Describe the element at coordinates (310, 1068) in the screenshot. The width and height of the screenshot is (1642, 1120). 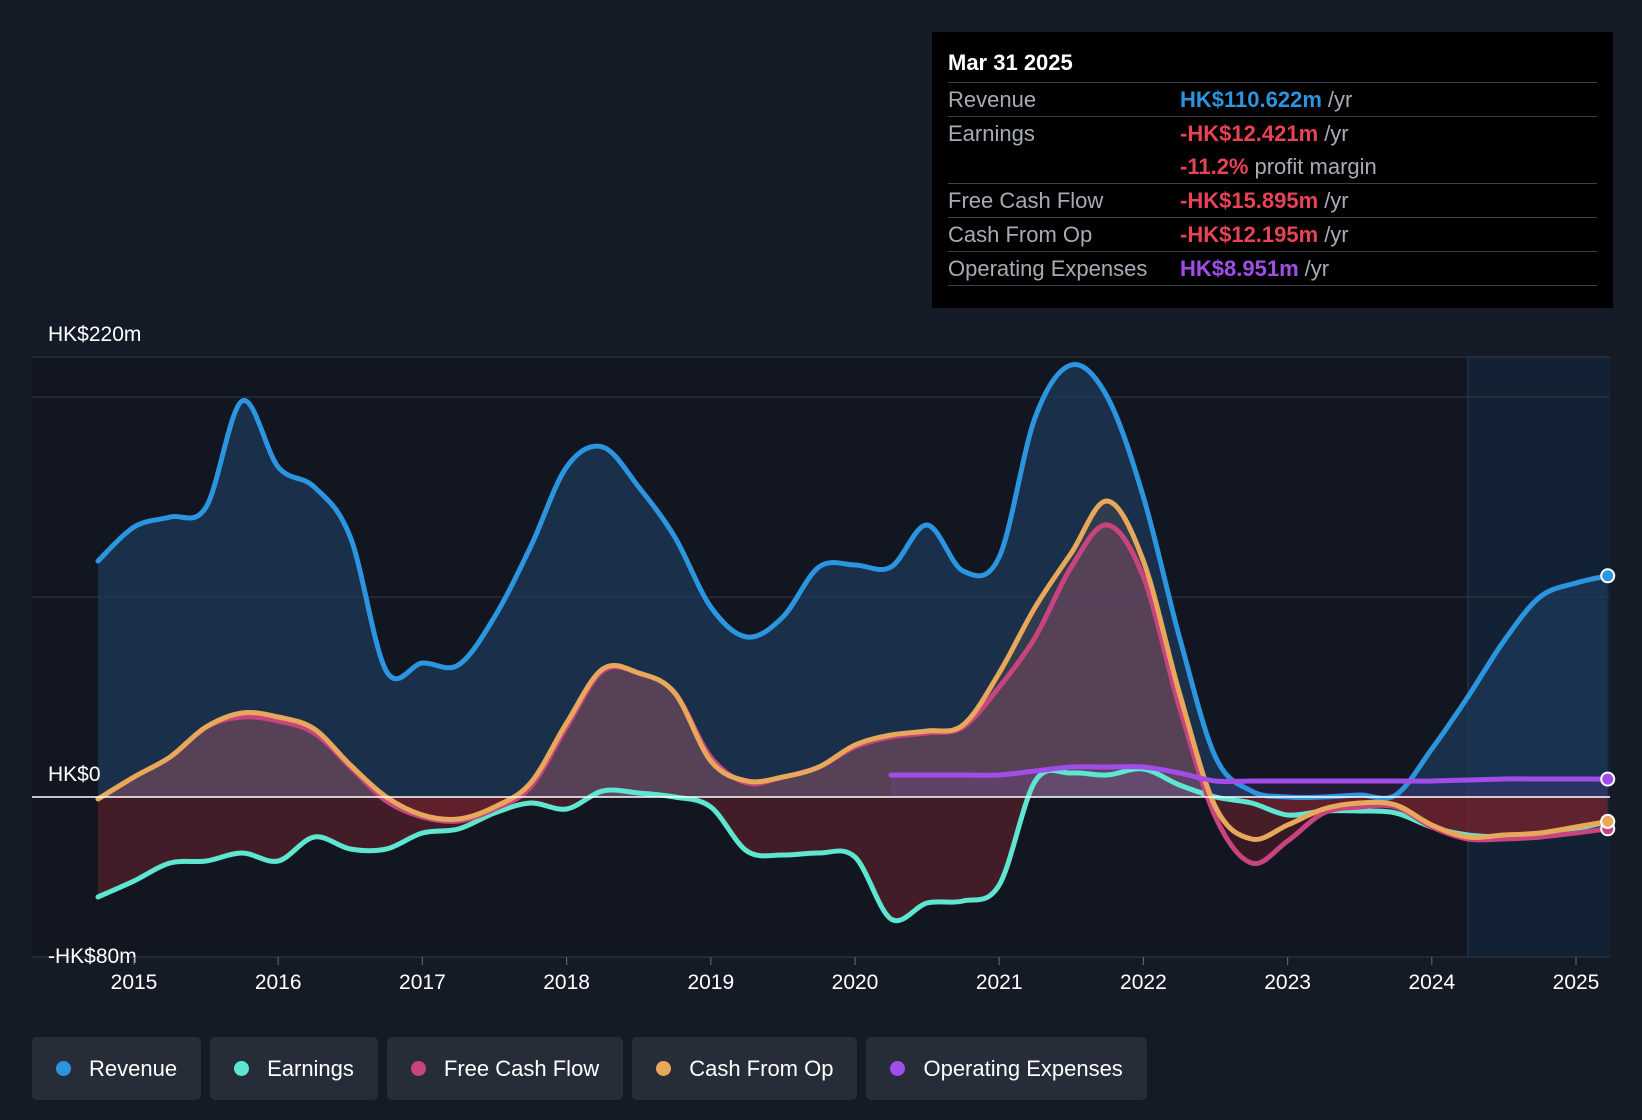
I see `legend-label: Earnings` at that location.